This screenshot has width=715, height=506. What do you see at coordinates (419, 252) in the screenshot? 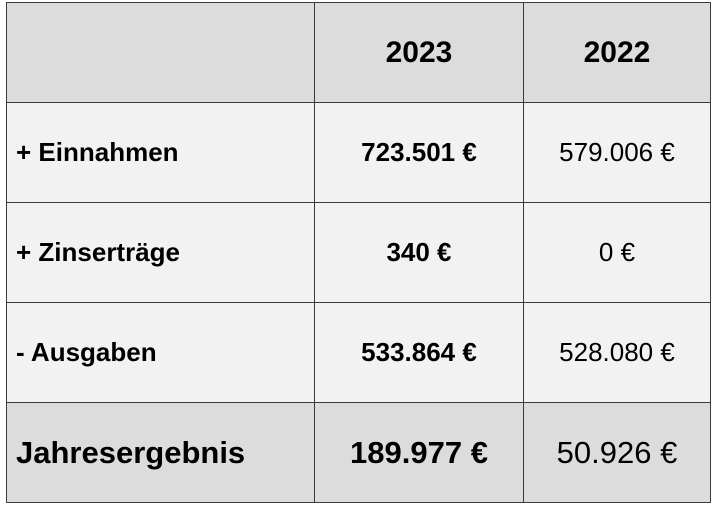
I see `value-current-year: 340 €` at bounding box center [419, 252].